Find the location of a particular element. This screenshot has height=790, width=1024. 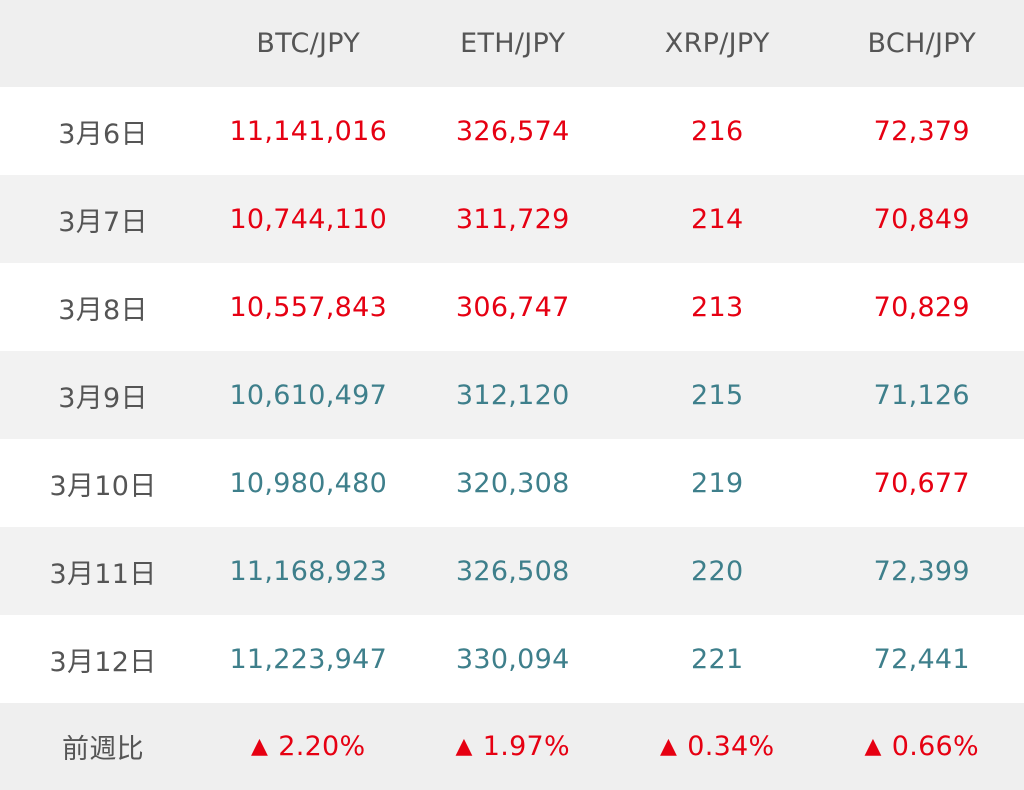

eth-price: 326,574 is located at coordinates (512, 131).